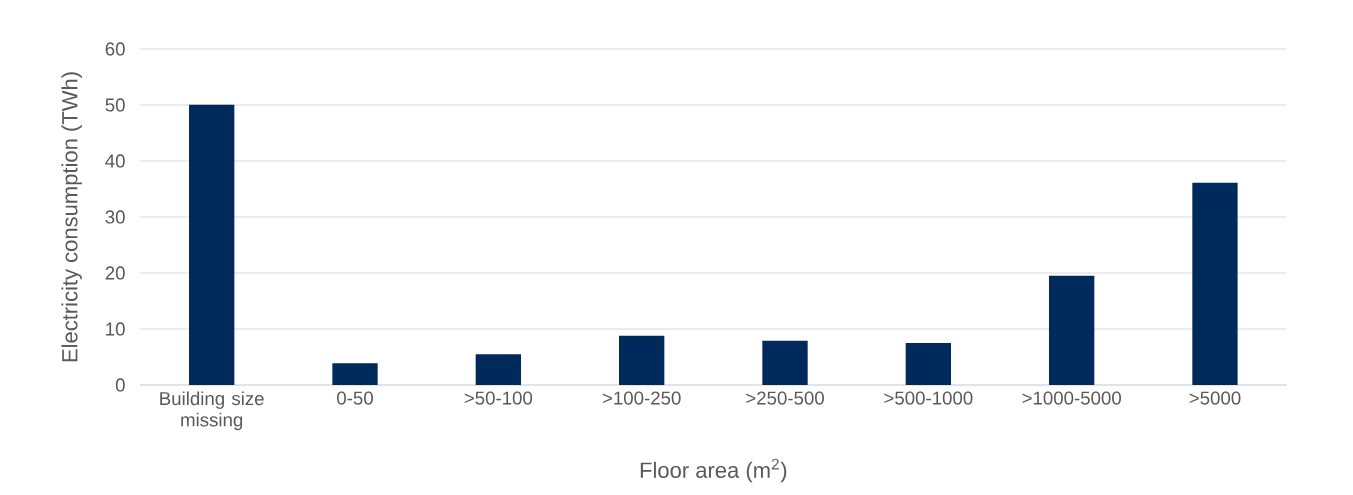 The image size is (1353, 495). What do you see at coordinates (1215, 398) in the screenshot?
I see `x-tick-label: >5000` at bounding box center [1215, 398].